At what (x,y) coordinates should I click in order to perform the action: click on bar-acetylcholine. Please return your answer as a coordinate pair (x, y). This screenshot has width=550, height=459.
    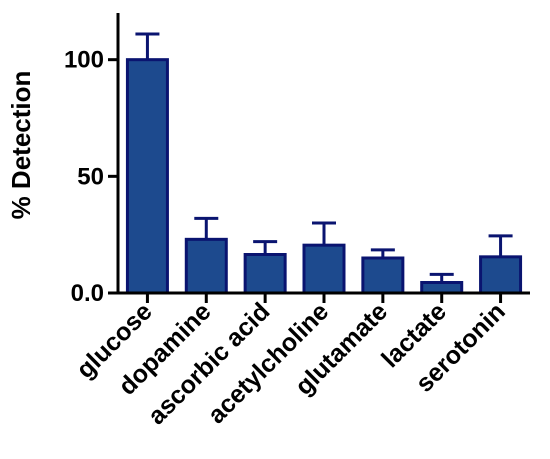
    Looking at the image, I should click on (324, 269).